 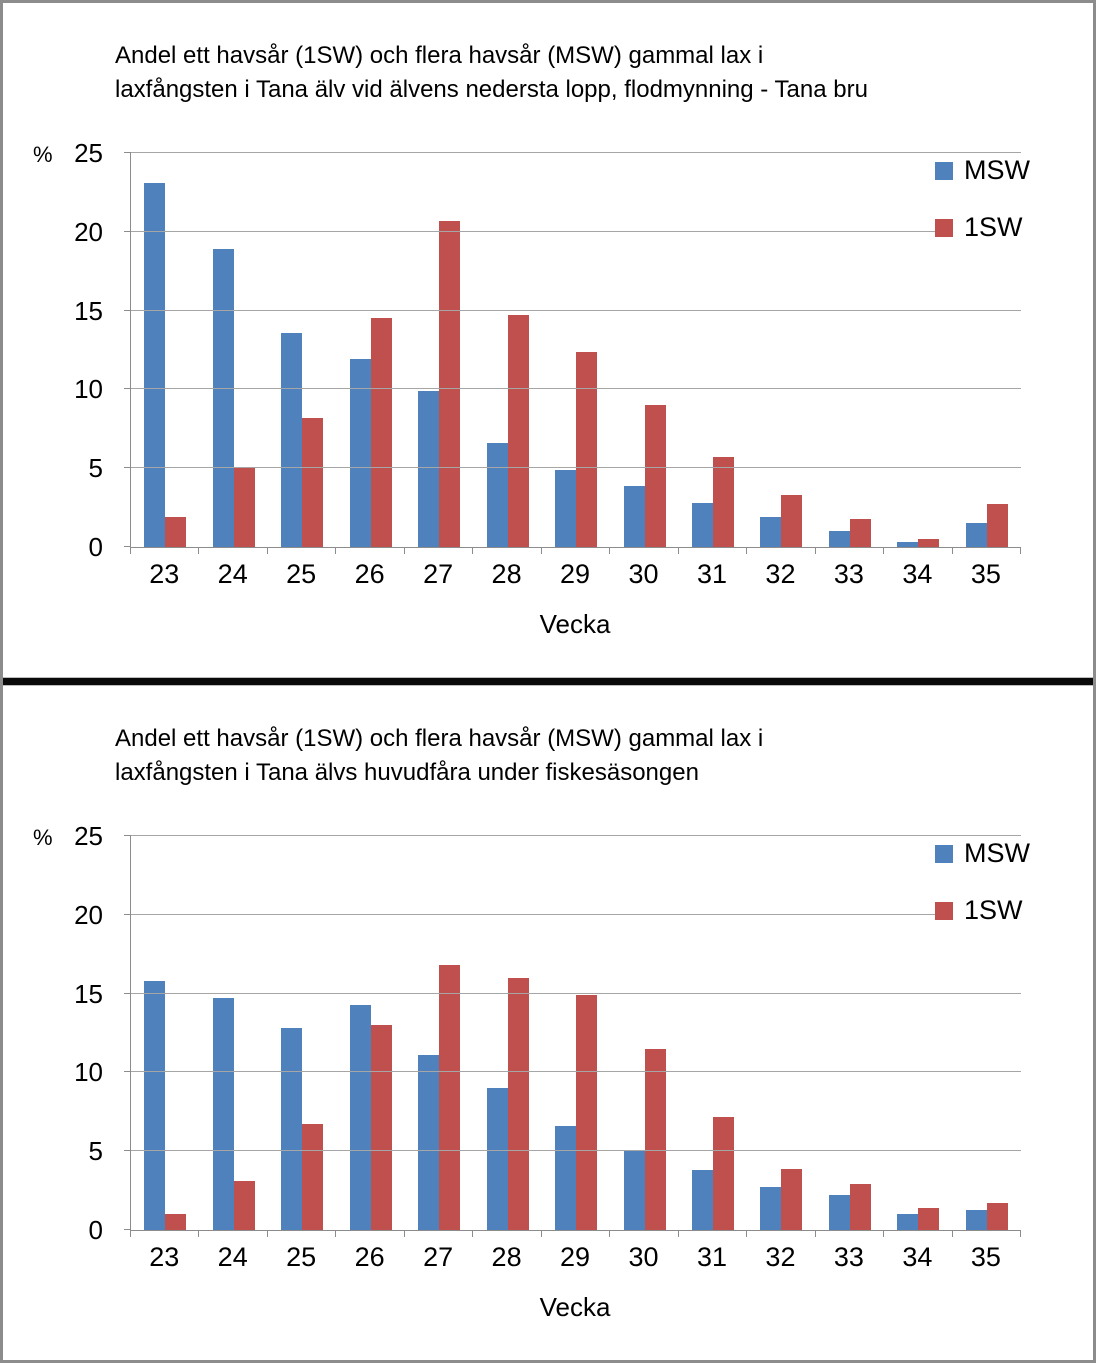 What do you see at coordinates (944, 227) in the screenshot?
I see `legend-swatch-1sw-icon` at bounding box center [944, 227].